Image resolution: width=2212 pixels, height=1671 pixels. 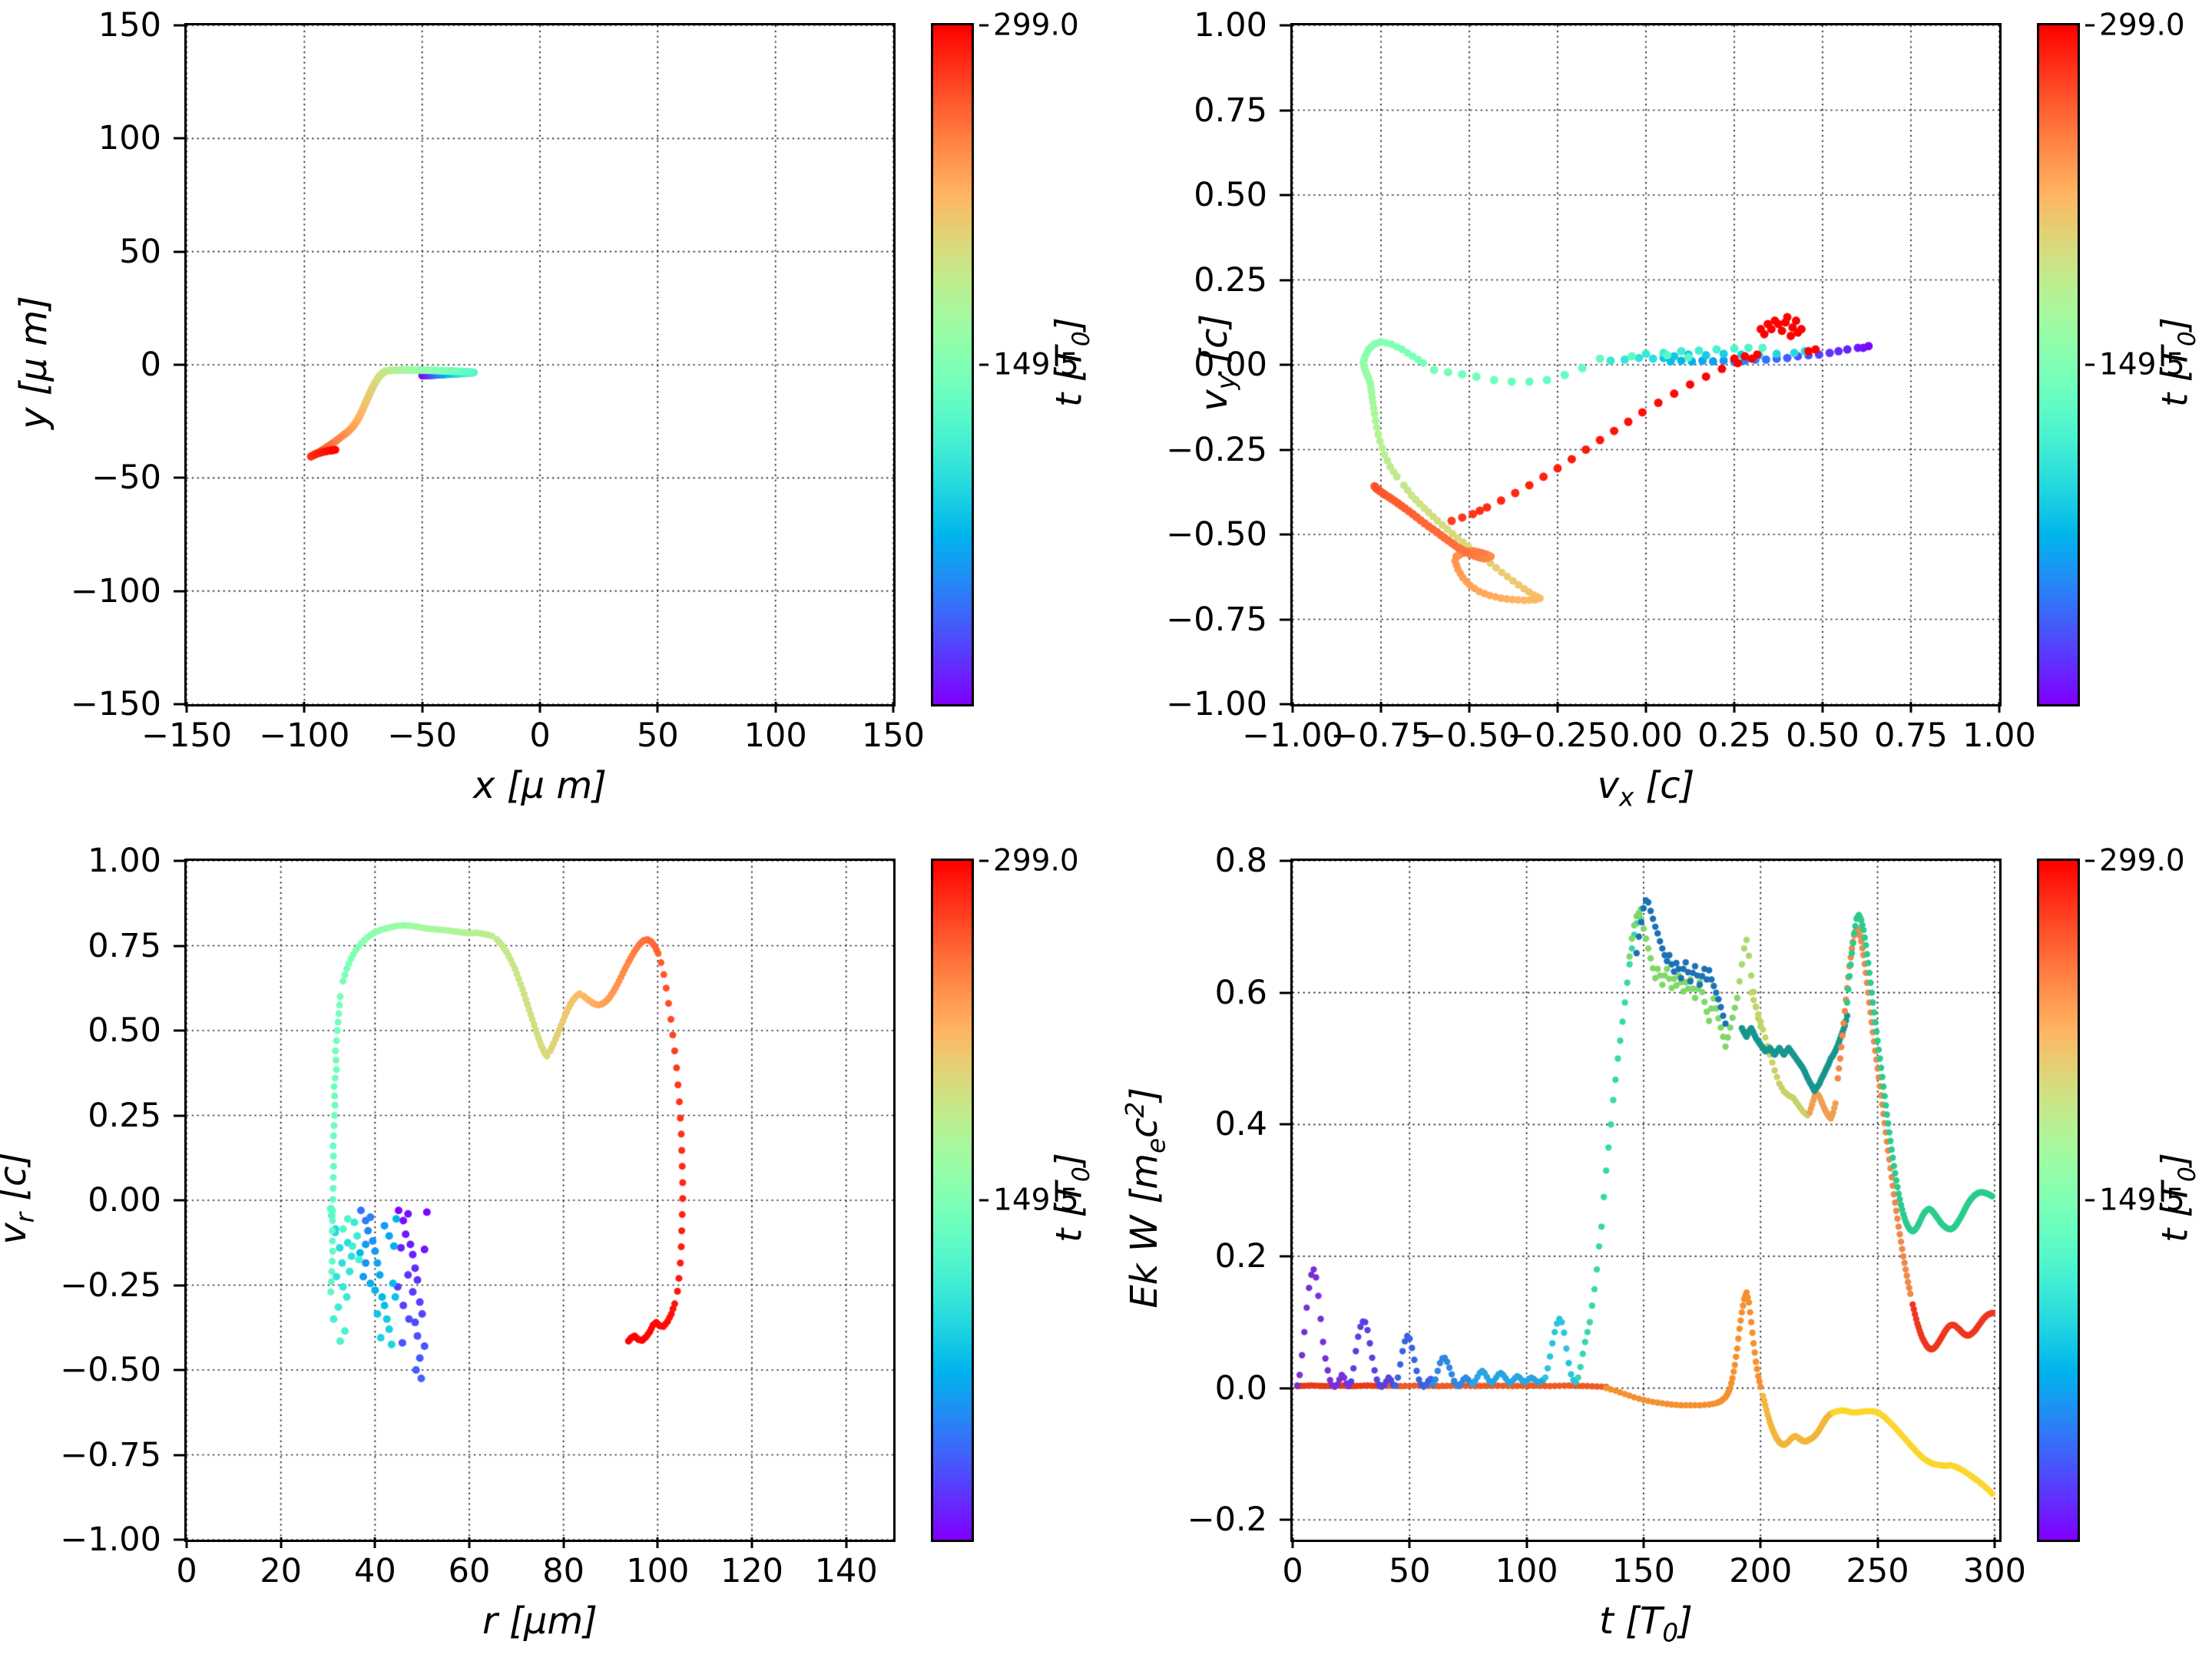 I want to click on y-tick-label: 0.50, so click(x=124, y=1030).